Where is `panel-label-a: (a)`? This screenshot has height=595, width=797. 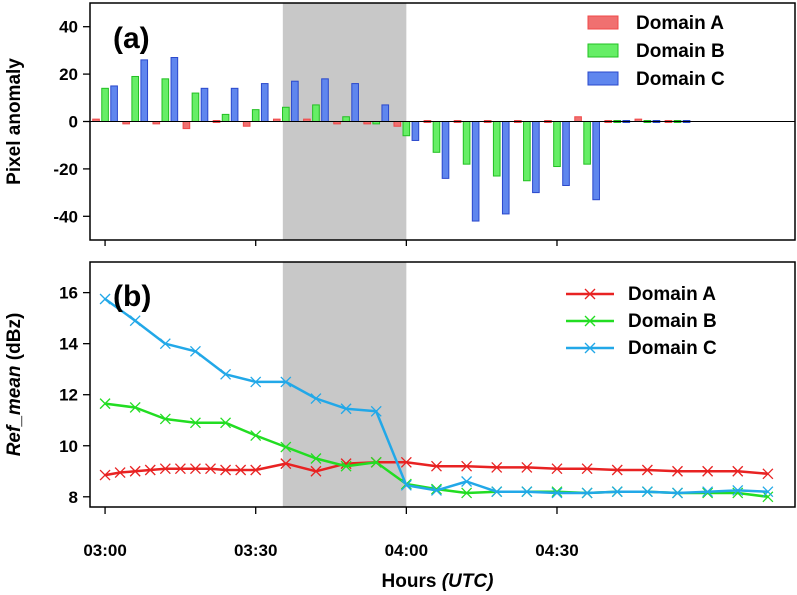 panel-label-a: (a) is located at coordinates (131, 38).